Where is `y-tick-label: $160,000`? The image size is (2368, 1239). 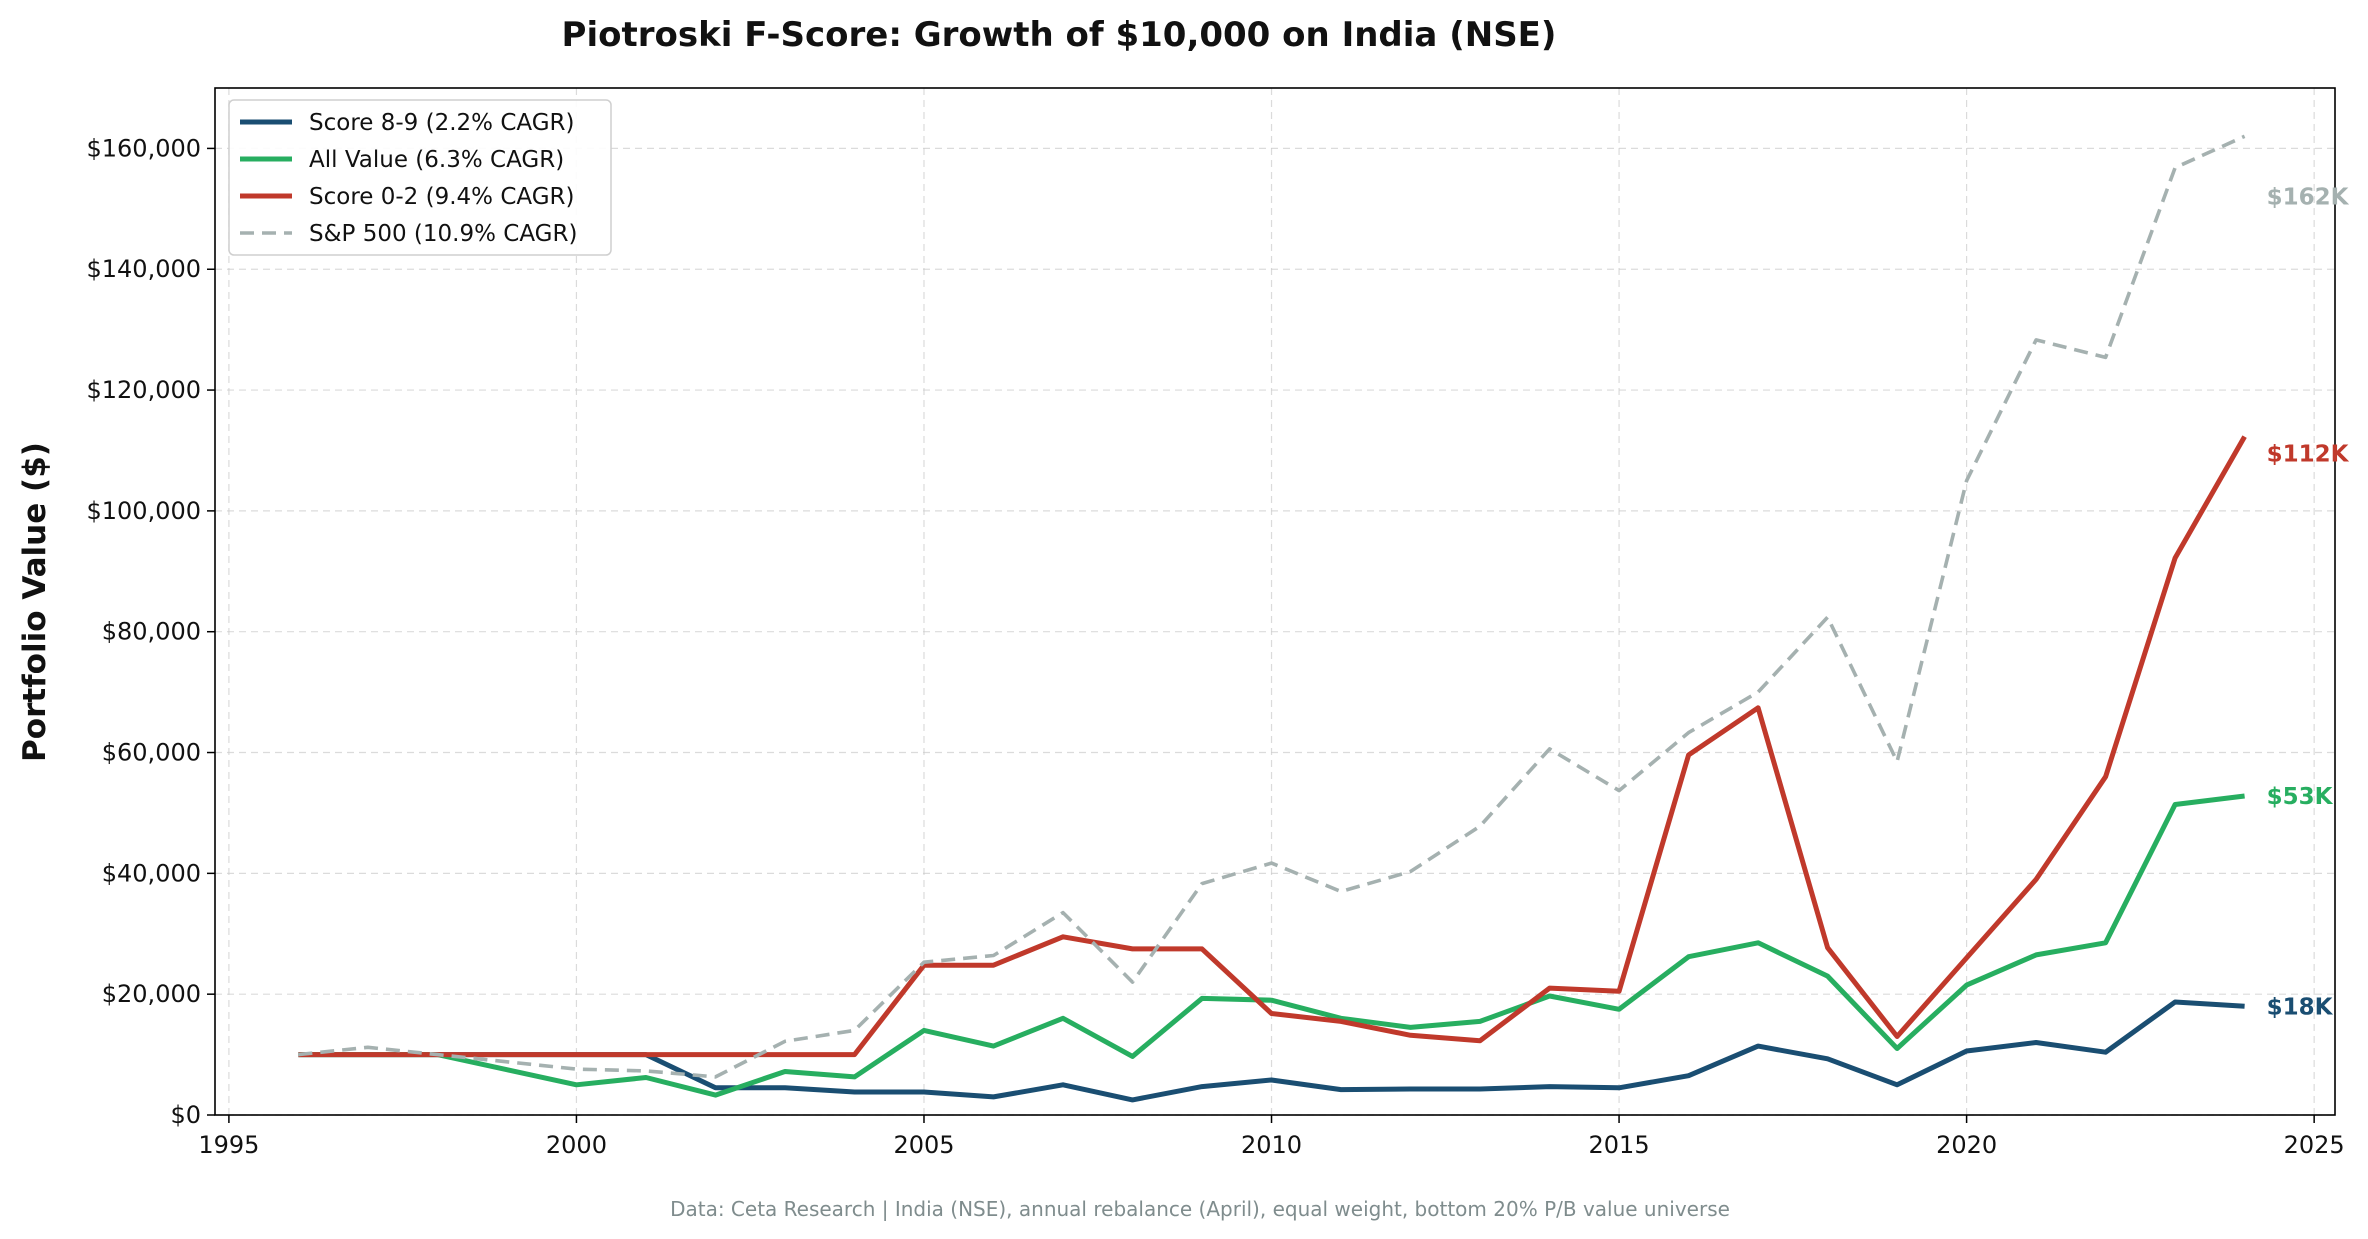 y-tick-label: $160,000 is located at coordinates (143, 148).